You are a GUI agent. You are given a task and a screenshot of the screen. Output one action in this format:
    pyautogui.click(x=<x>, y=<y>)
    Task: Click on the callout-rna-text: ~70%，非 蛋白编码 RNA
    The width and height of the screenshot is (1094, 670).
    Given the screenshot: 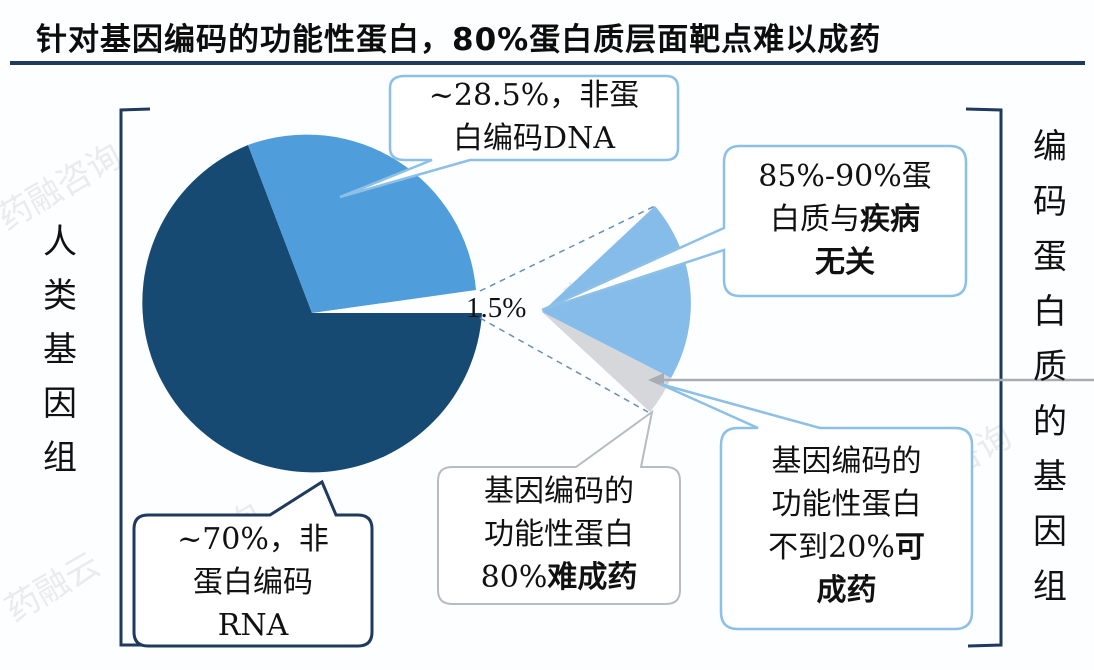 What is the action you would take?
    pyautogui.click(x=253, y=582)
    